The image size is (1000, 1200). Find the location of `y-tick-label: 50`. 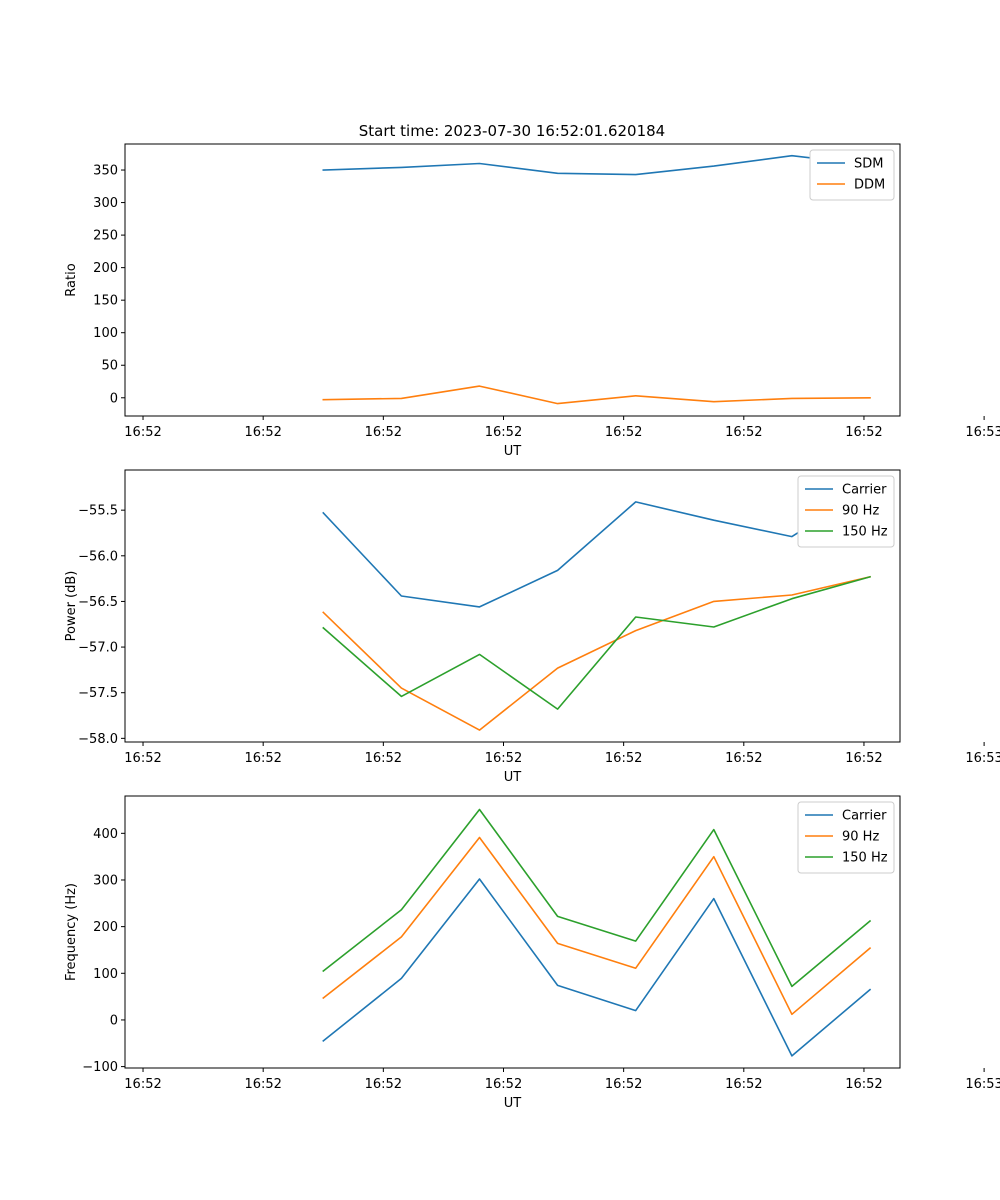

y-tick-label: 50 is located at coordinates (109, 366).